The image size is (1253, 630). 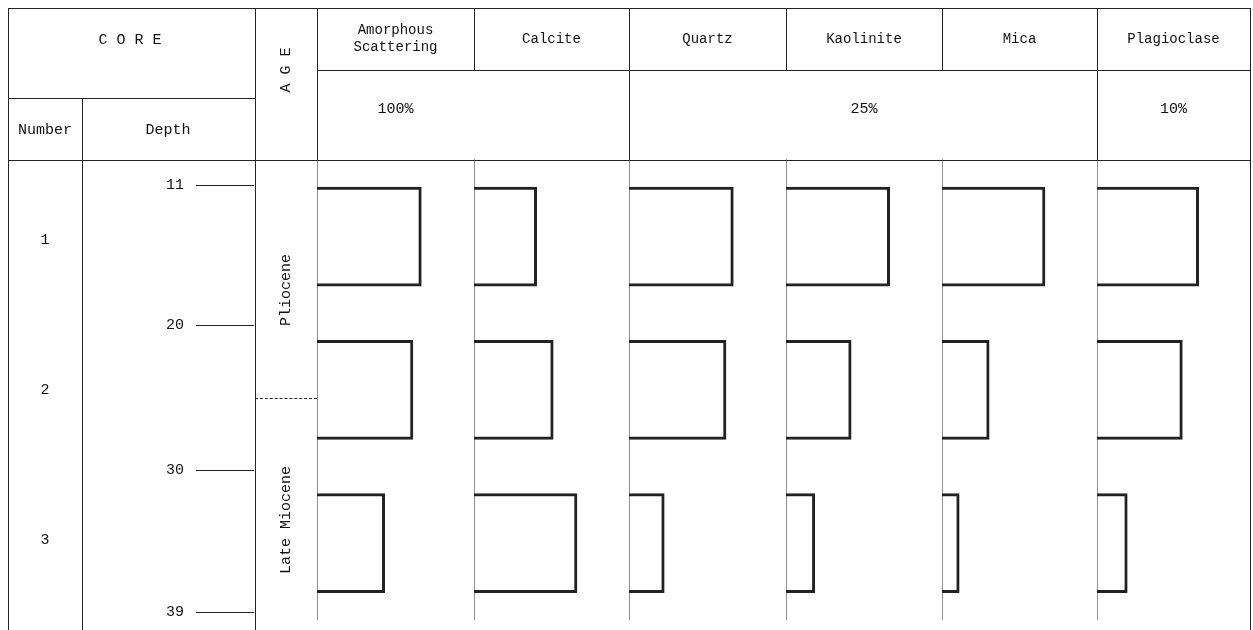 I want to click on chart-title: Mica, so click(x=1019, y=38).